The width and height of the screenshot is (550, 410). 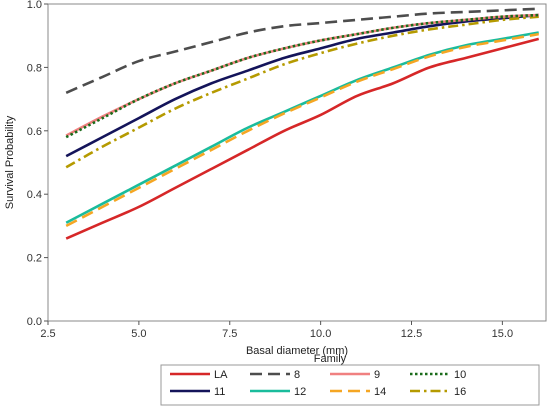 What do you see at coordinates (502, 334) in the screenshot?
I see `x-tick-label: 15.0` at bounding box center [502, 334].